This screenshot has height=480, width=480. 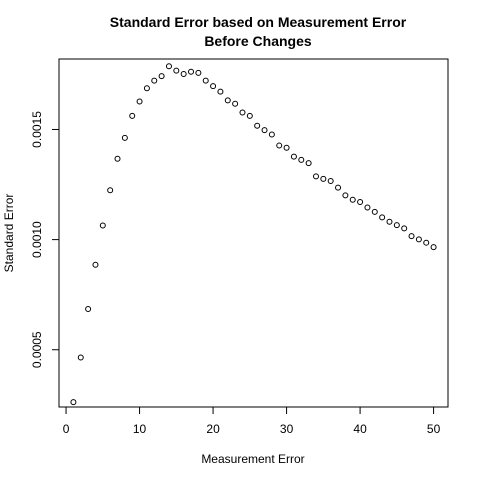 What do you see at coordinates (9, 233) in the screenshot?
I see `y-axis-label: Standard Error` at bounding box center [9, 233].